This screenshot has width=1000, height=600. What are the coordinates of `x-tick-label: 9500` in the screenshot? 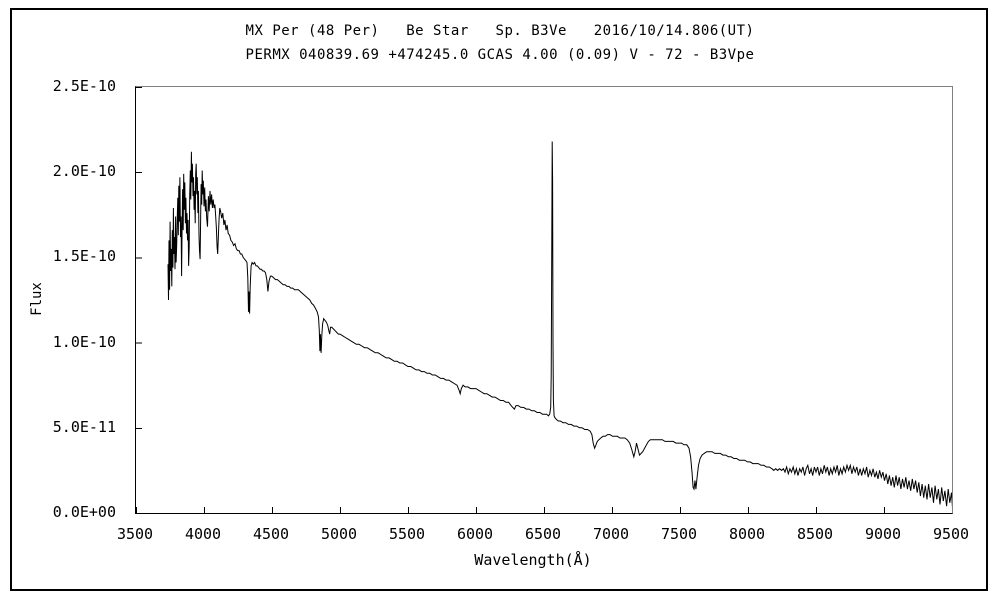 It's located at (951, 534).